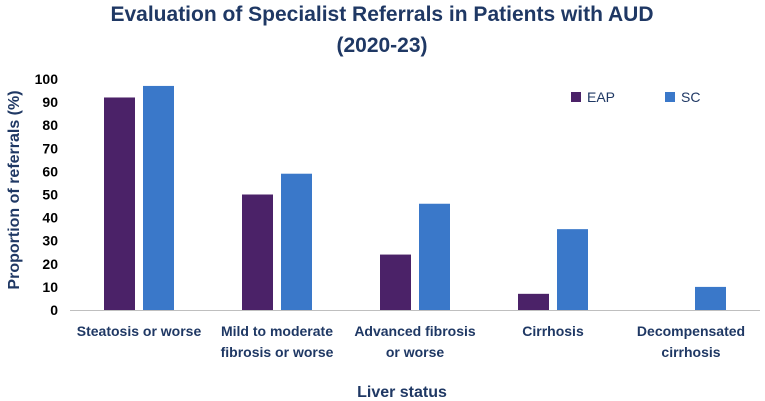  I want to click on y-axis-label: Proportion of referrals (%), so click(14, 189).